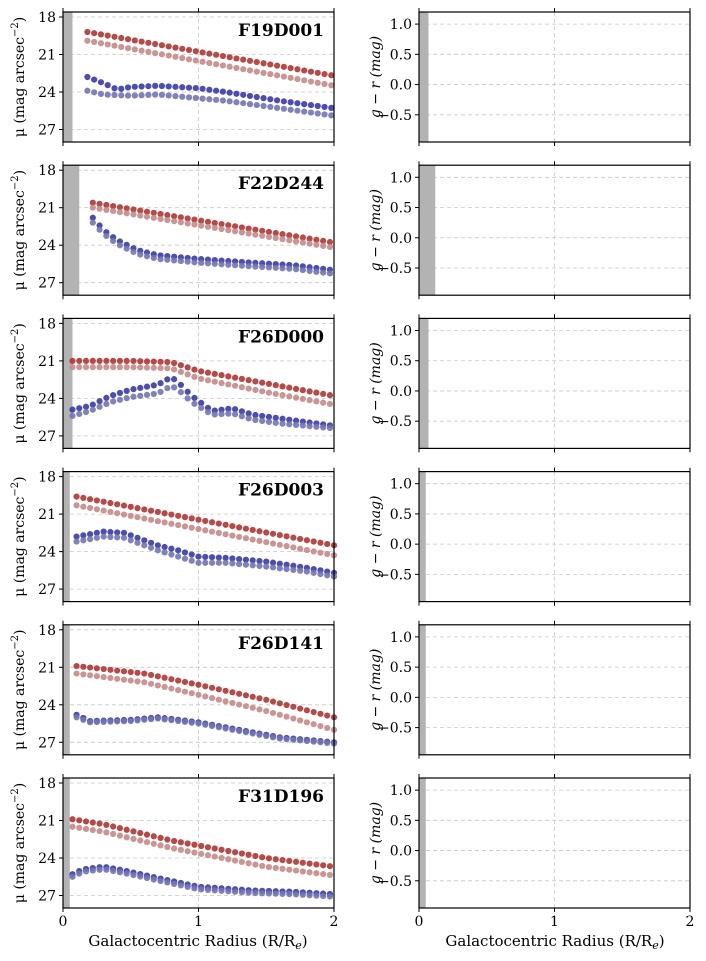 Image resolution: width=706 pixels, height=961 pixels. I want to click on x-tick-label: 1, so click(554, 922).